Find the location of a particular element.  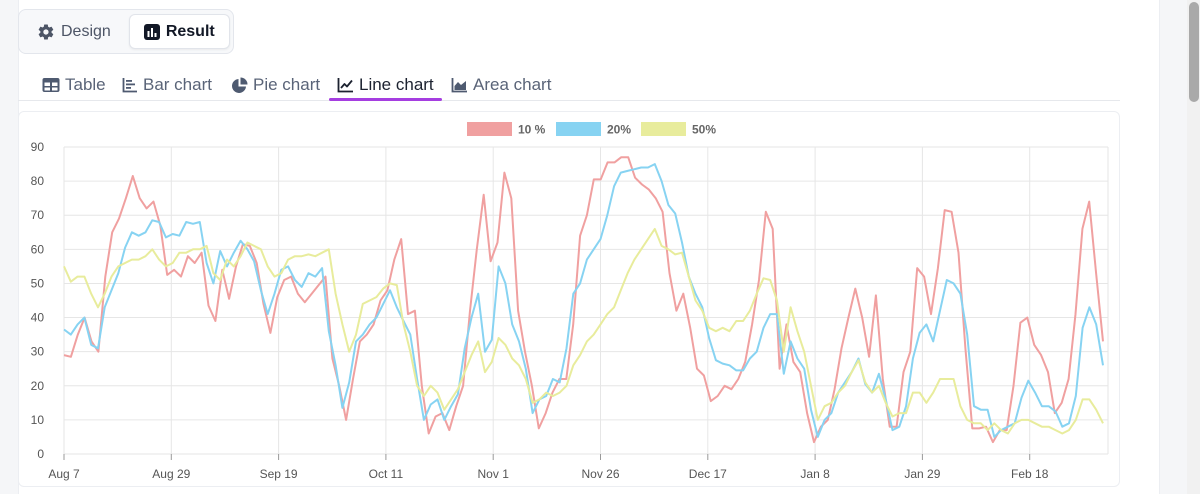

tab-area-chart: Area chart is located at coordinates (501, 85).